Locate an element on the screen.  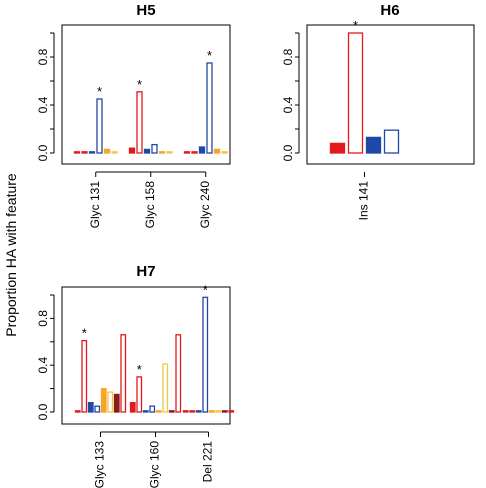
x-tick-label: Glyc 131 is located at coordinates (95, 205).